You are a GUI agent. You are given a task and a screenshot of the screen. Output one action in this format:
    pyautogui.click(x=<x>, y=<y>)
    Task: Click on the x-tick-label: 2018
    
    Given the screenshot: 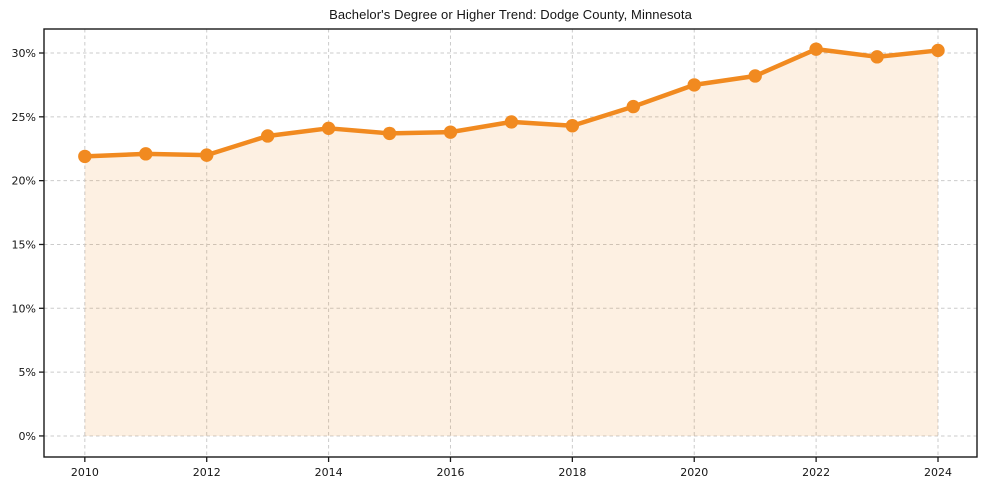 What is the action you would take?
    pyautogui.click(x=572, y=472)
    